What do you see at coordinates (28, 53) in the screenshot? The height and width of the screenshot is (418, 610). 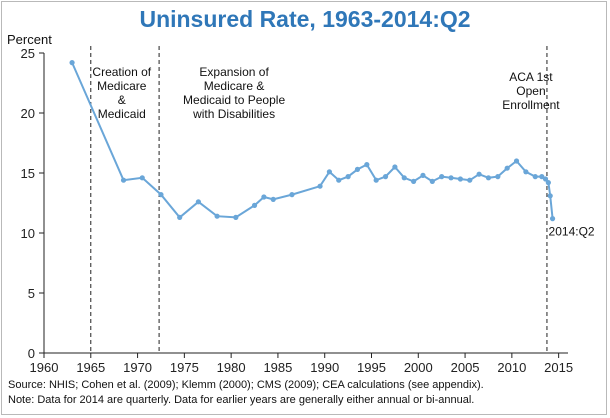 I see `y-tick-label: 25` at bounding box center [28, 53].